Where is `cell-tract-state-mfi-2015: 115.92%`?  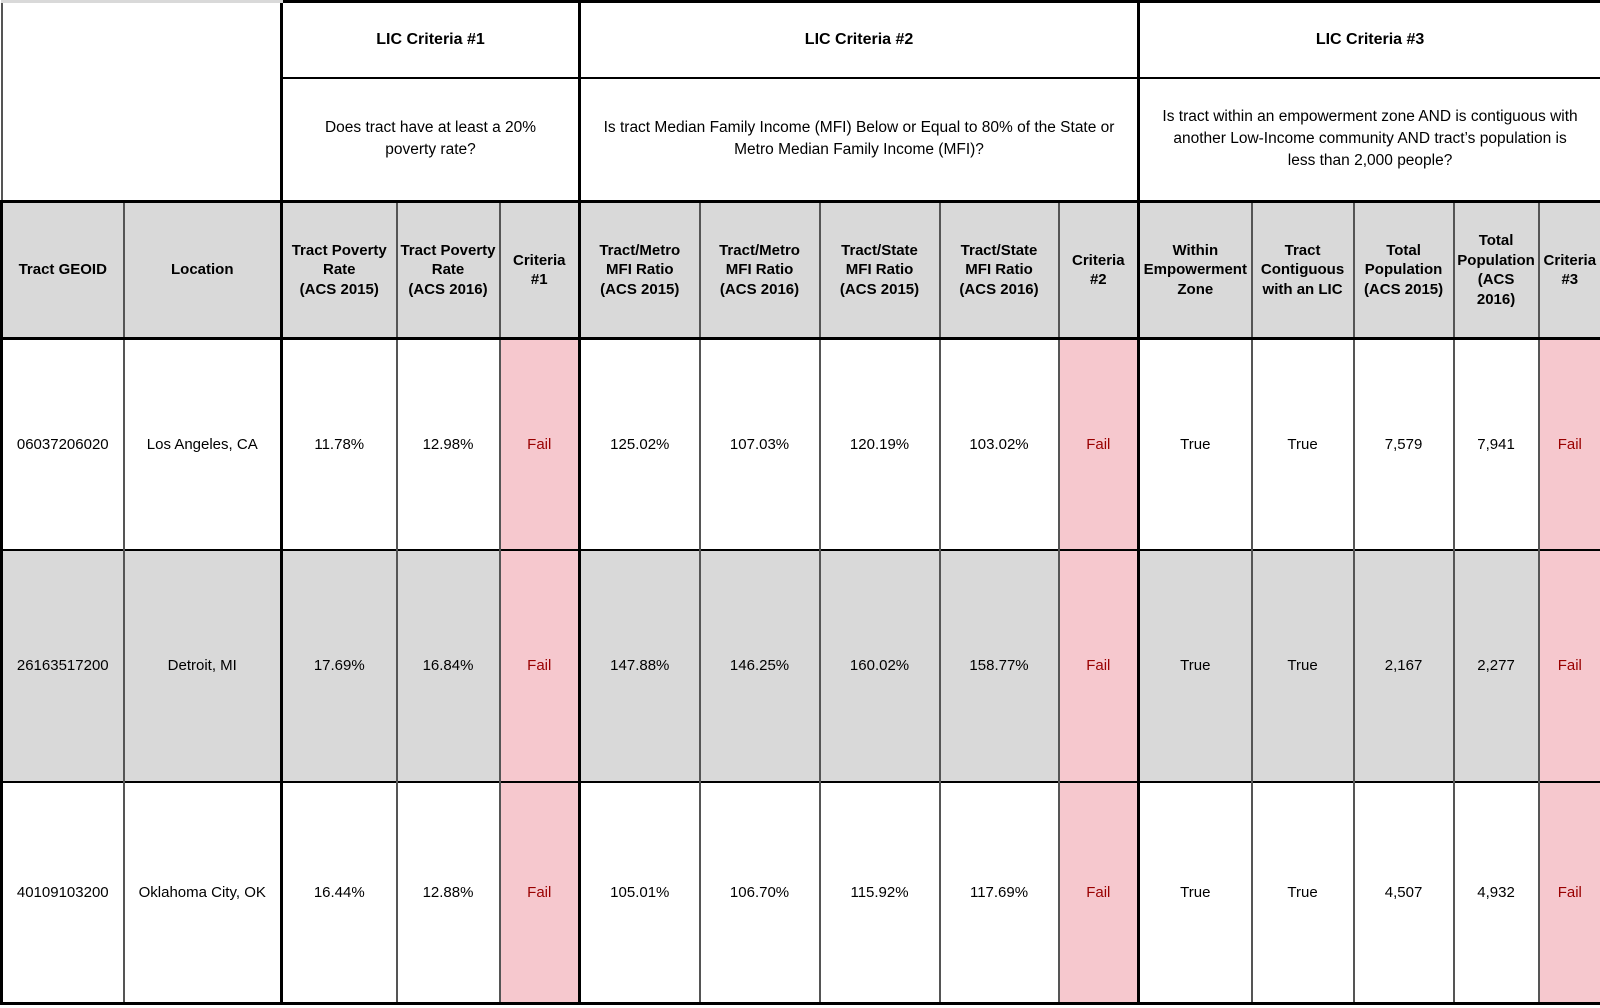 cell-tract-state-mfi-2015: 115.92% is located at coordinates (879, 892).